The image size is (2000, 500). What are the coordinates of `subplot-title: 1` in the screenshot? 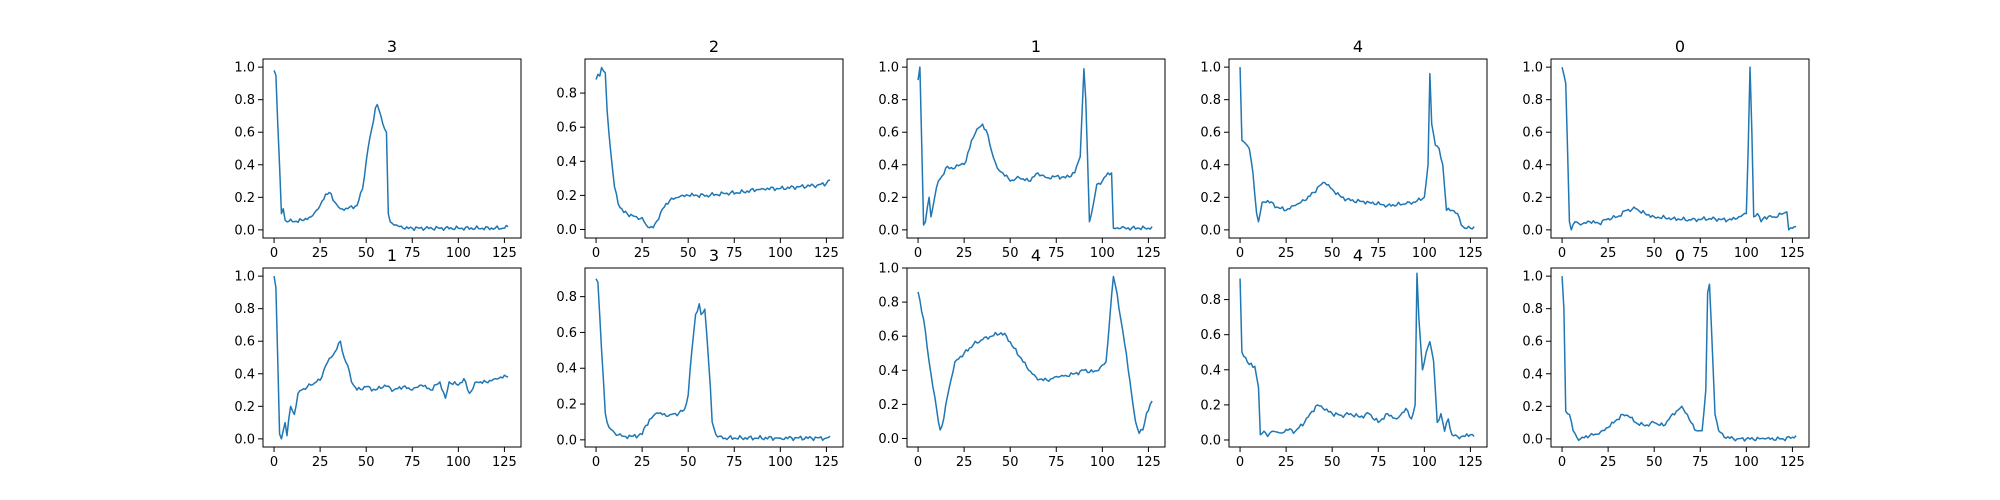 It's located at (392, 255).